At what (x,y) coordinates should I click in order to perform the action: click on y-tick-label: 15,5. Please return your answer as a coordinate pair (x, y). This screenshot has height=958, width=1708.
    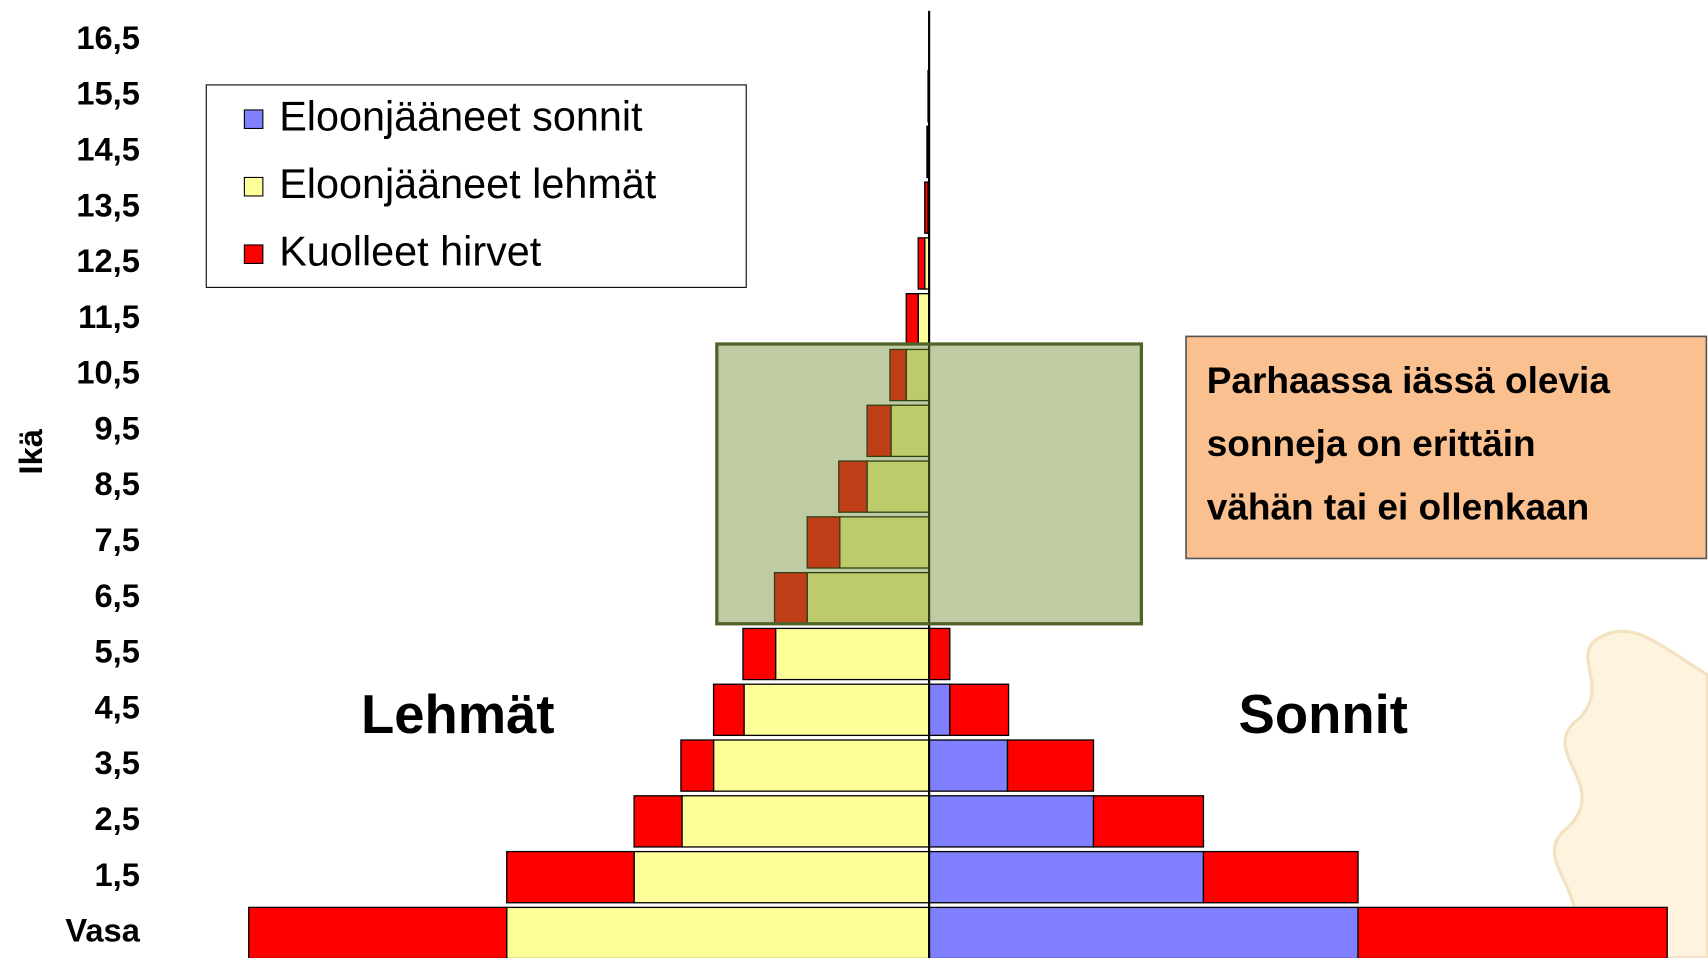
    Looking at the image, I should click on (108, 93).